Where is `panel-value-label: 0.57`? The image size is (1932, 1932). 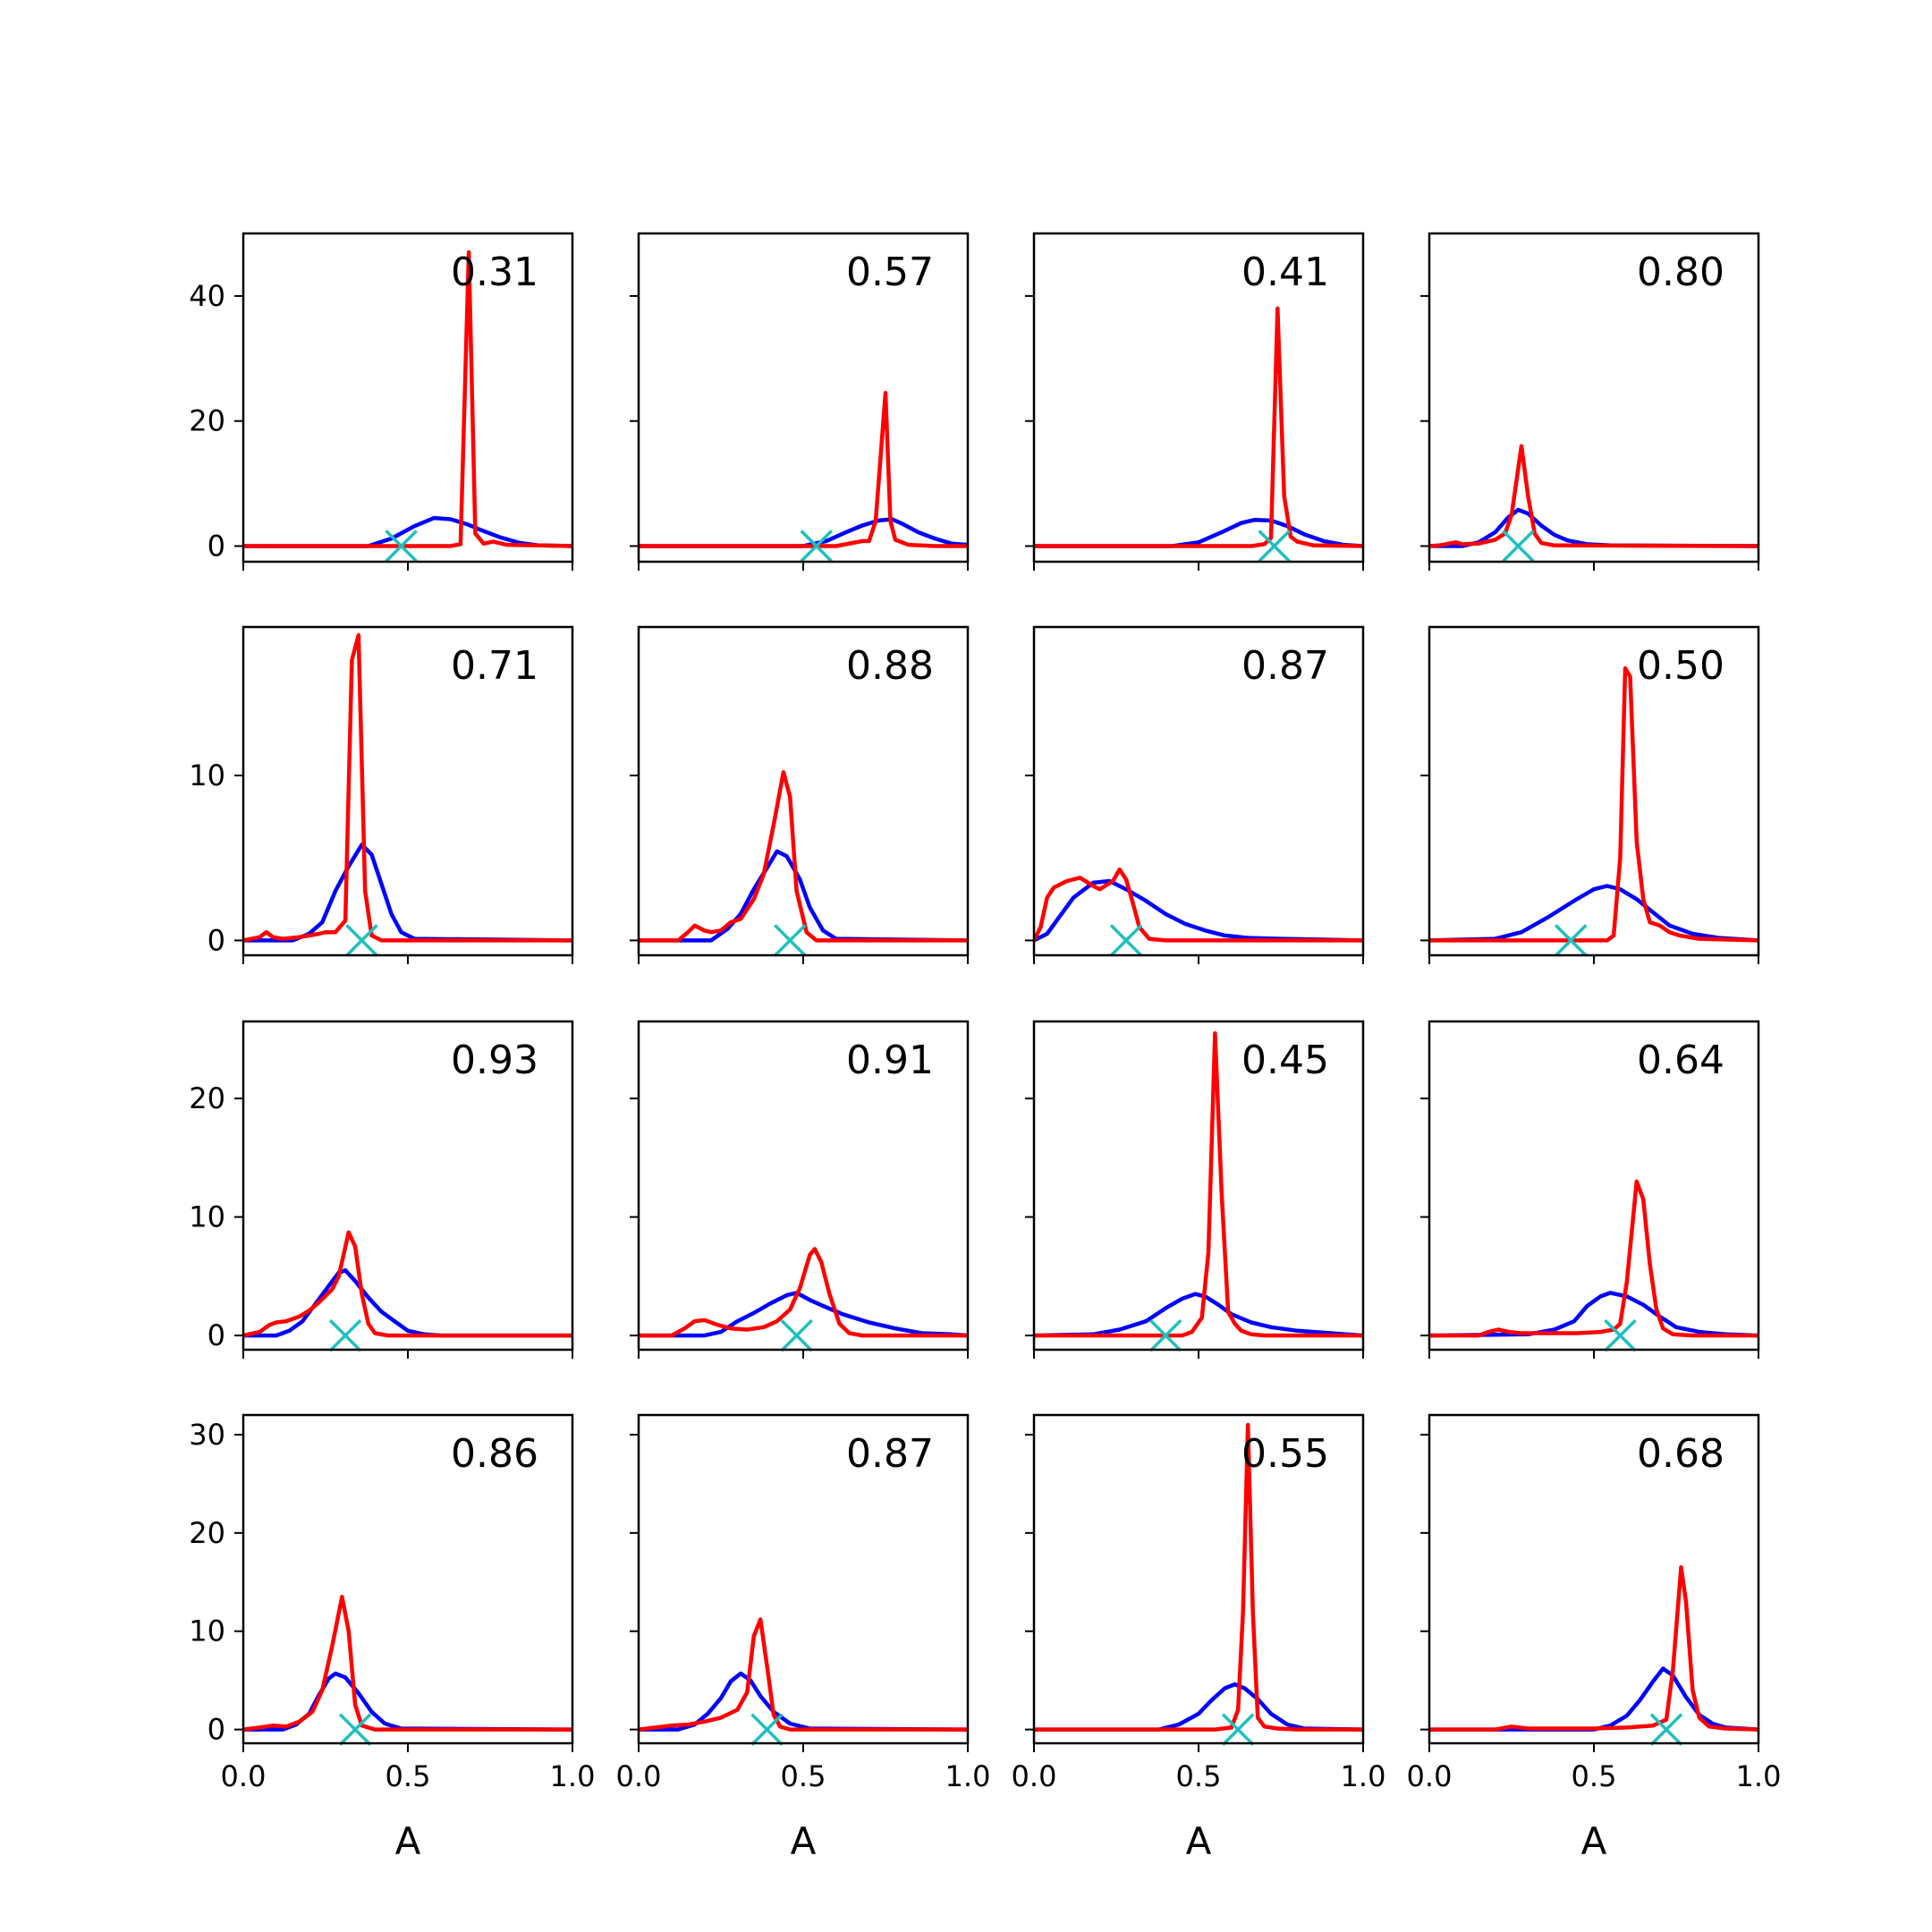 panel-value-label: 0.57 is located at coordinates (890, 272).